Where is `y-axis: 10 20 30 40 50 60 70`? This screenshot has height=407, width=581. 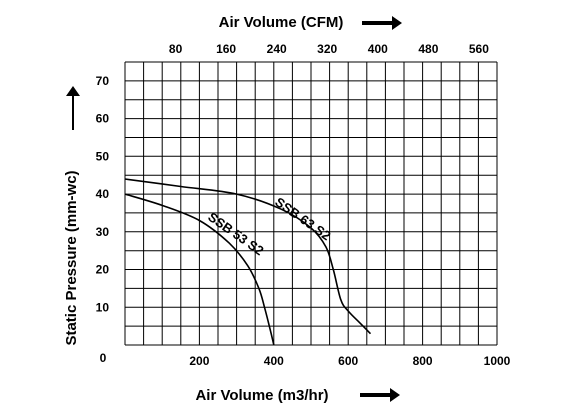 y-axis: 10 20 30 40 50 60 70 is located at coordinates (103, 194).